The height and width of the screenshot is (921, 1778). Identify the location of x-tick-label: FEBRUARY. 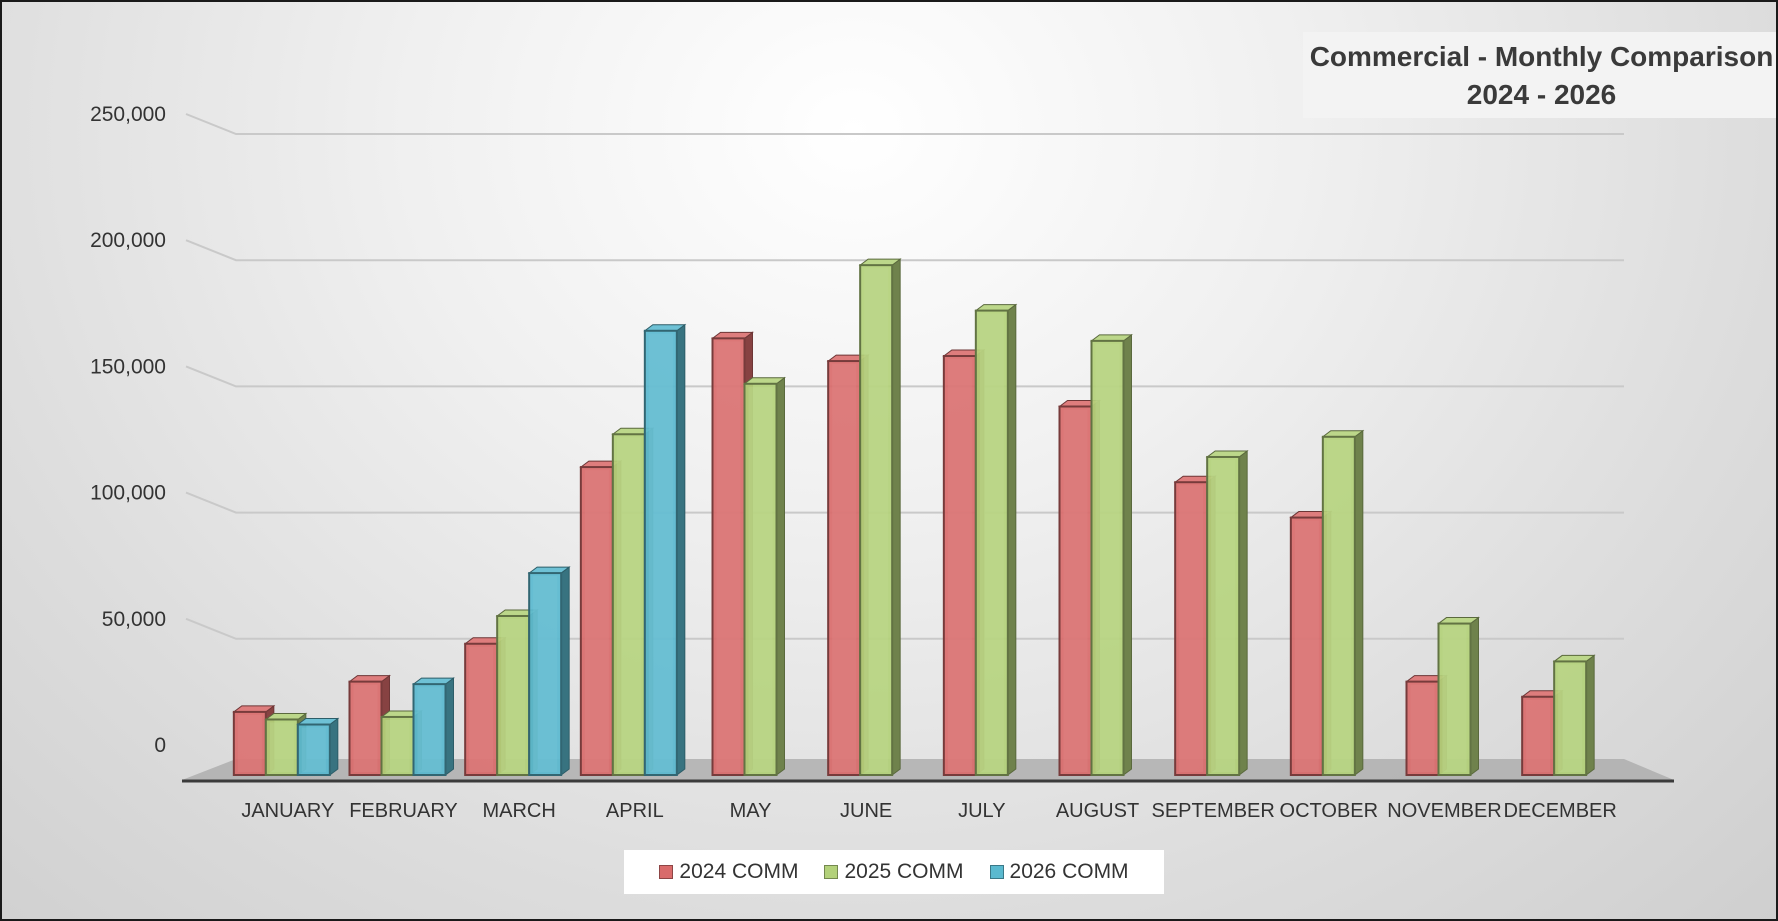
(403, 811).